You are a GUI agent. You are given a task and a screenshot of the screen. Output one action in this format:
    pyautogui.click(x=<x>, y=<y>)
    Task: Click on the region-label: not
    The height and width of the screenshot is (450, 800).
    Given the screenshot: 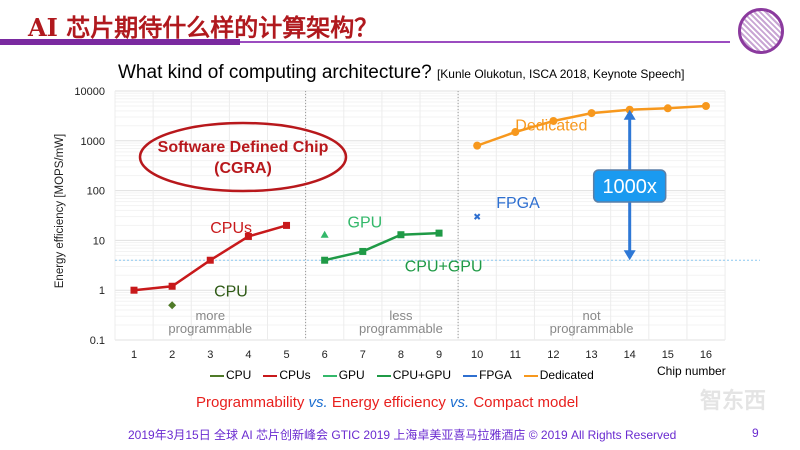 What is the action you would take?
    pyautogui.click(x=592, y=315)
    